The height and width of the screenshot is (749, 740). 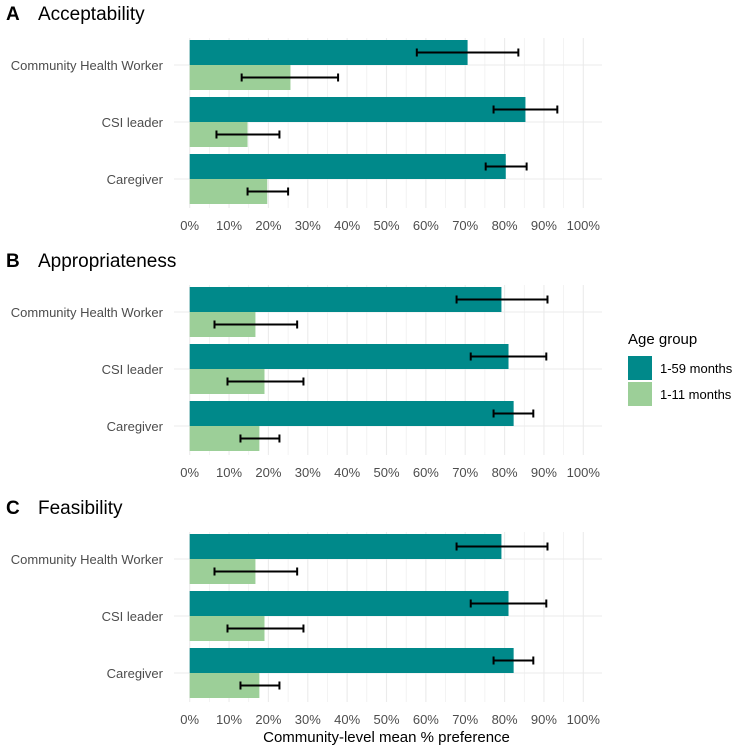 What do you see at coordinates (13, 14) in the screenshot?
I see `panel-letter: A` at bounding box center [13, 14].